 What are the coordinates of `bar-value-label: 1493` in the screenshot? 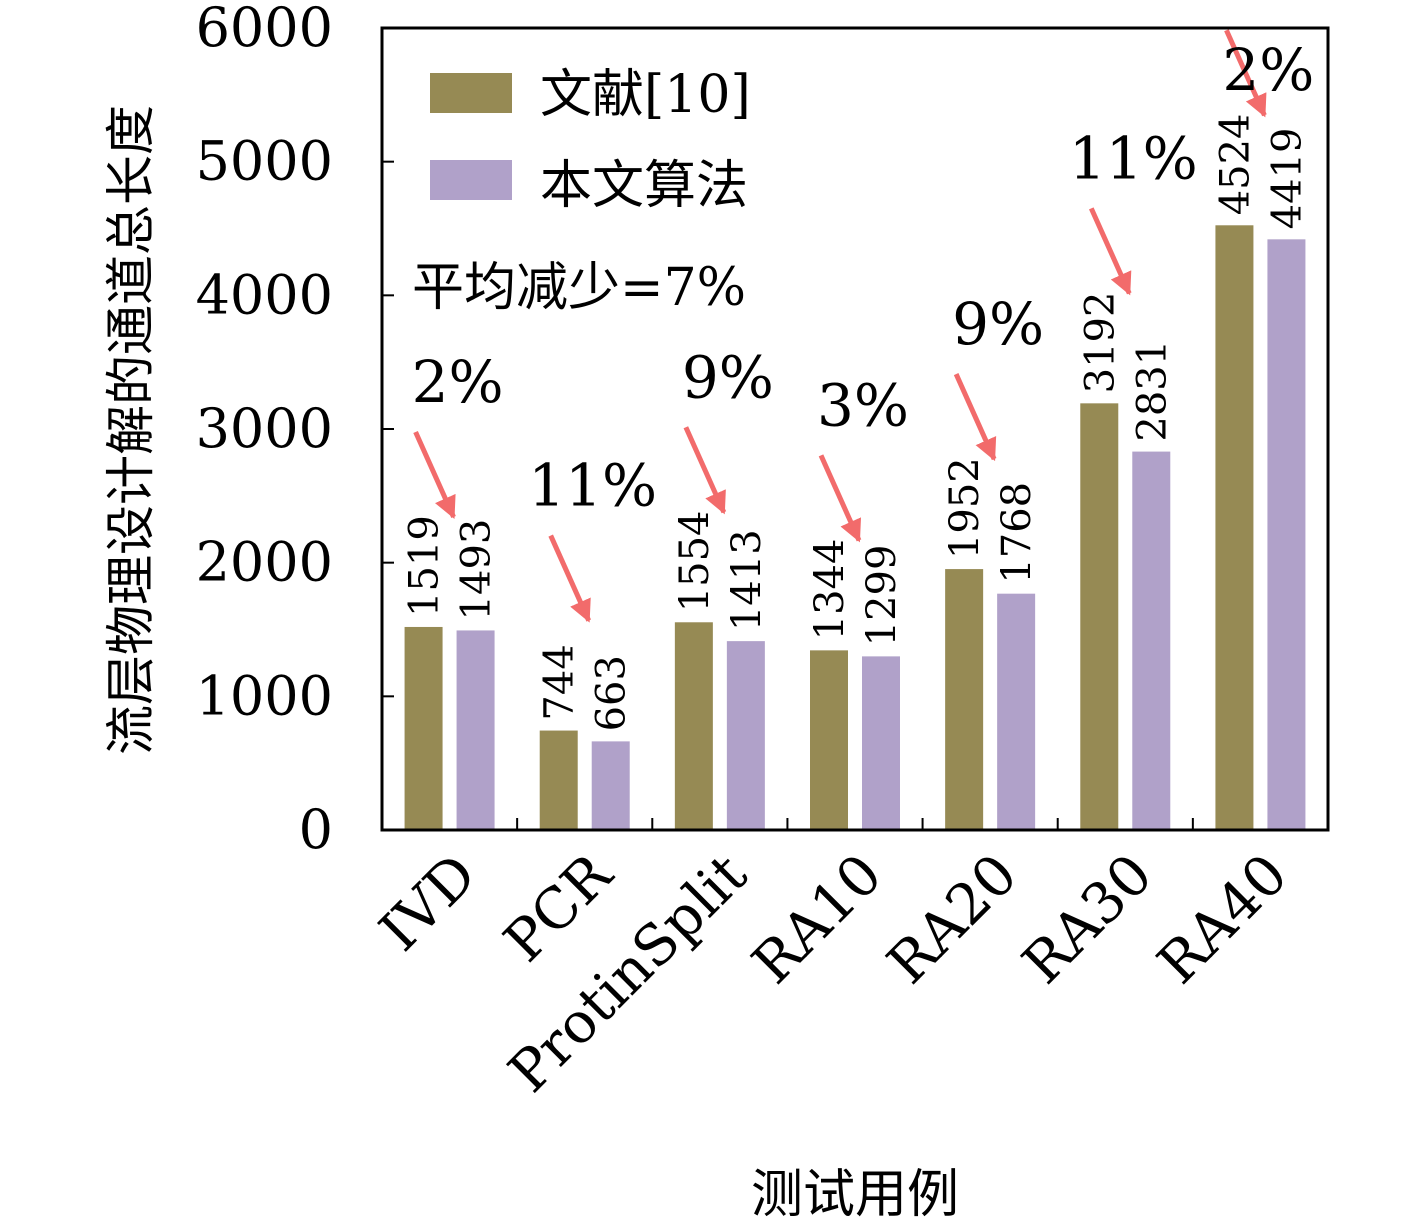 It's located at (477, 570).